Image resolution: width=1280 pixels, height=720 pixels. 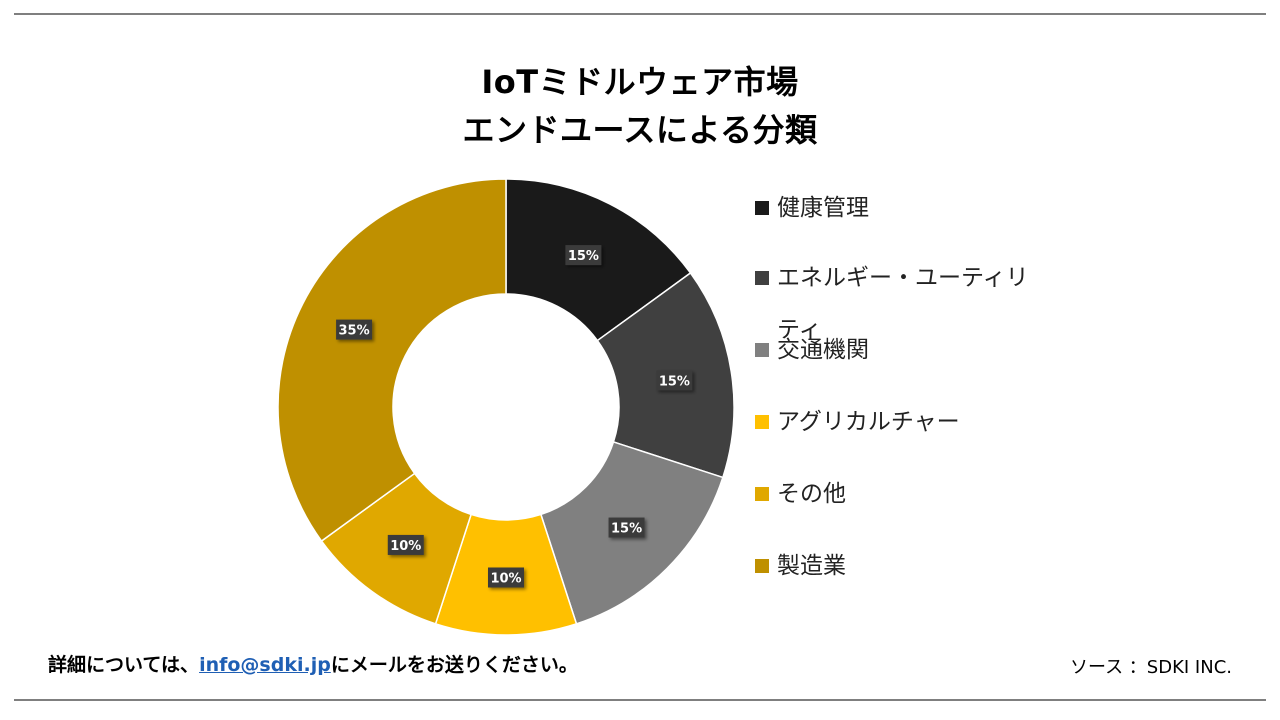 I want to click on bottom-rule, so click(x=640, y=700).